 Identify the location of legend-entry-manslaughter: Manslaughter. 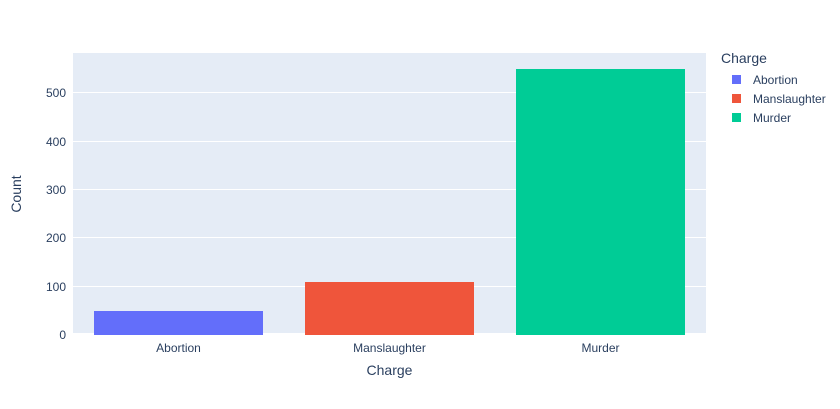
(772, 98).